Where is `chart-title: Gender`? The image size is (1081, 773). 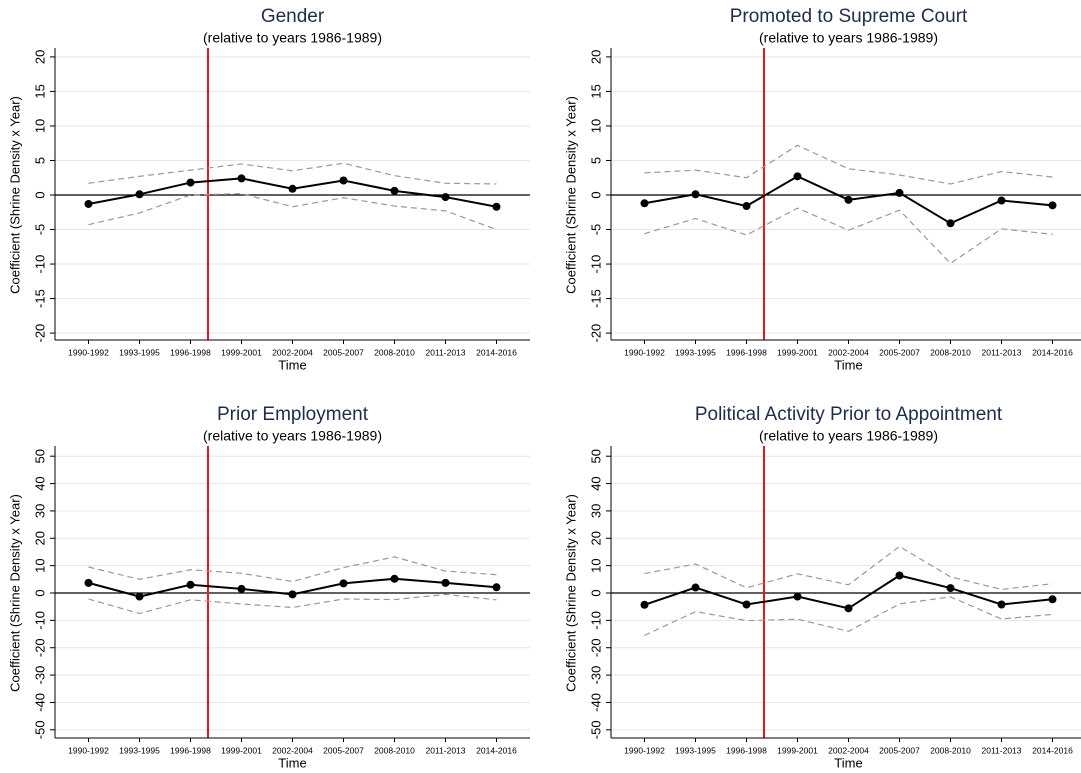 chart-title: Gender is located at coordinates (293, 16).